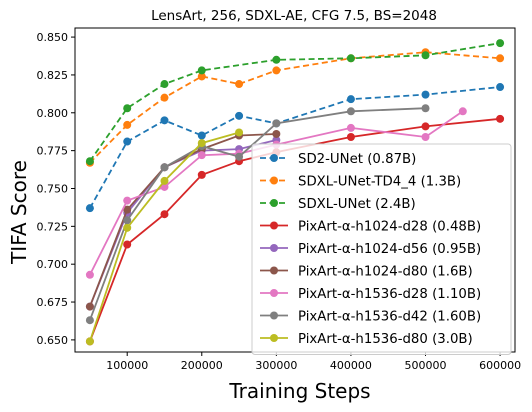 This screenshot has width=532, height=412. What do you see at coordinates (53, 226) in the screenshot?
I see `y-tick-label: 0.725` at bounding box center [53, 226].